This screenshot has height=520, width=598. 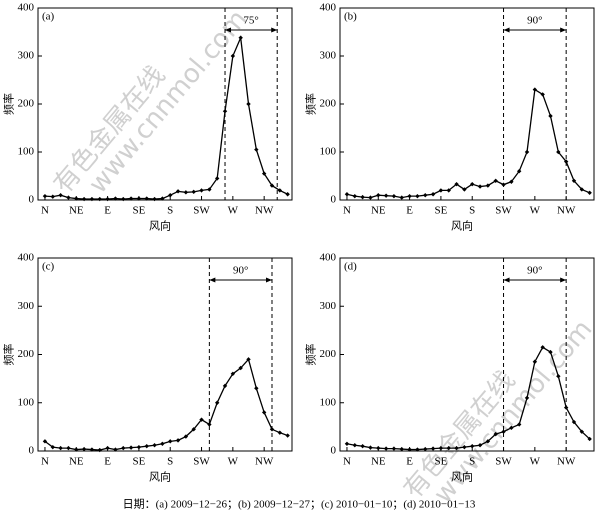 I want to click on panel-label: (a), so click(x=48, y=17).